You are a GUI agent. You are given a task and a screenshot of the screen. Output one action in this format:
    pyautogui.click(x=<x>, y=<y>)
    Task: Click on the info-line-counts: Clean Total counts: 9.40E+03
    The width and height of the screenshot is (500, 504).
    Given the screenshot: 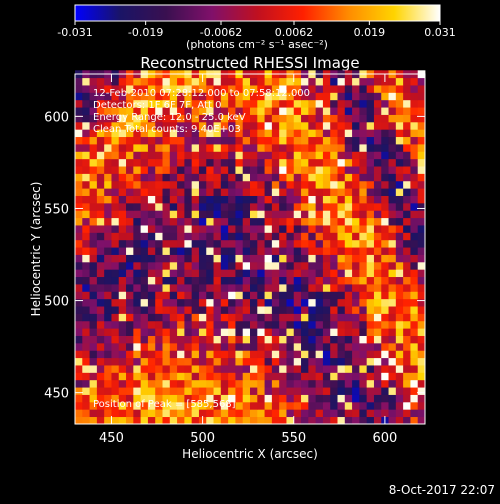 What is the action you would take?
    pyautogui.click(x=167, y=129)
    